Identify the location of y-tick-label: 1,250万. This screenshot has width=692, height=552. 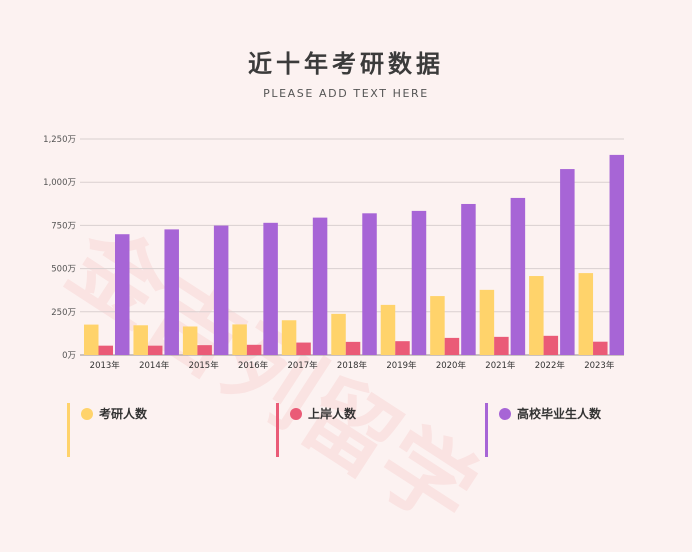
(59, 140).